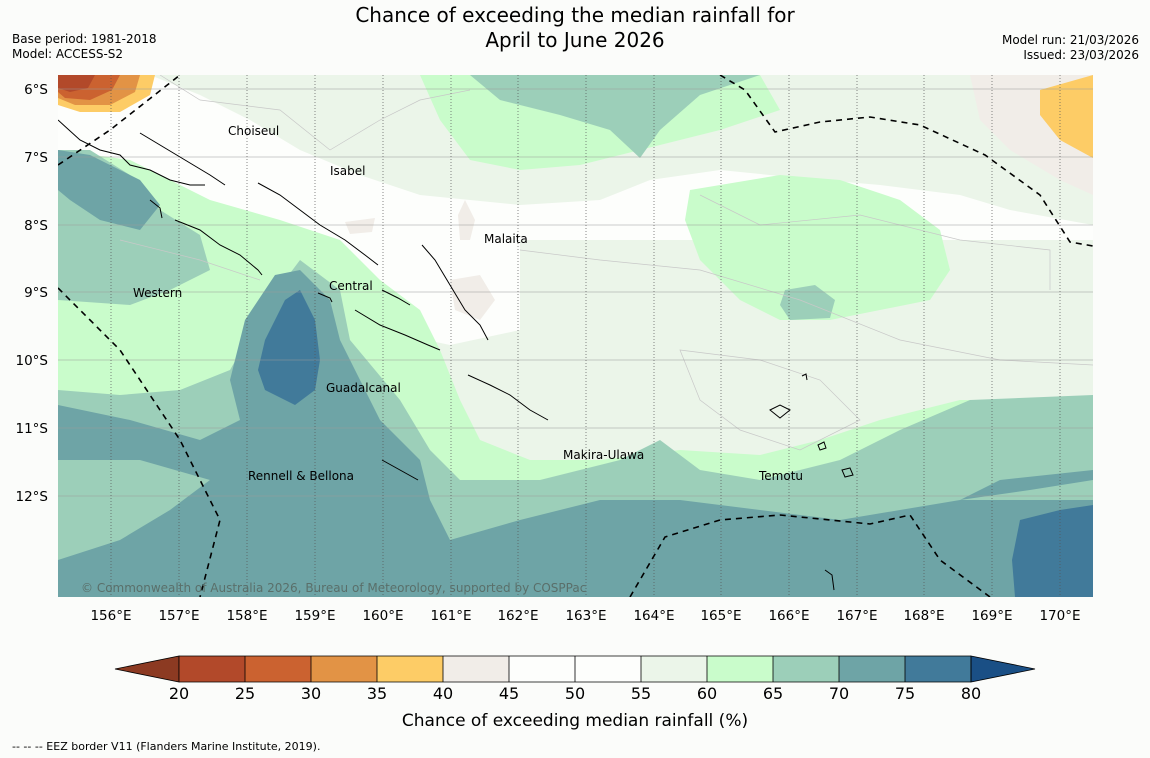  What do you see at coordinates (314, 616) in the screenshot?
I see `lon-label: 159°E` at bounding box center [314, 616].